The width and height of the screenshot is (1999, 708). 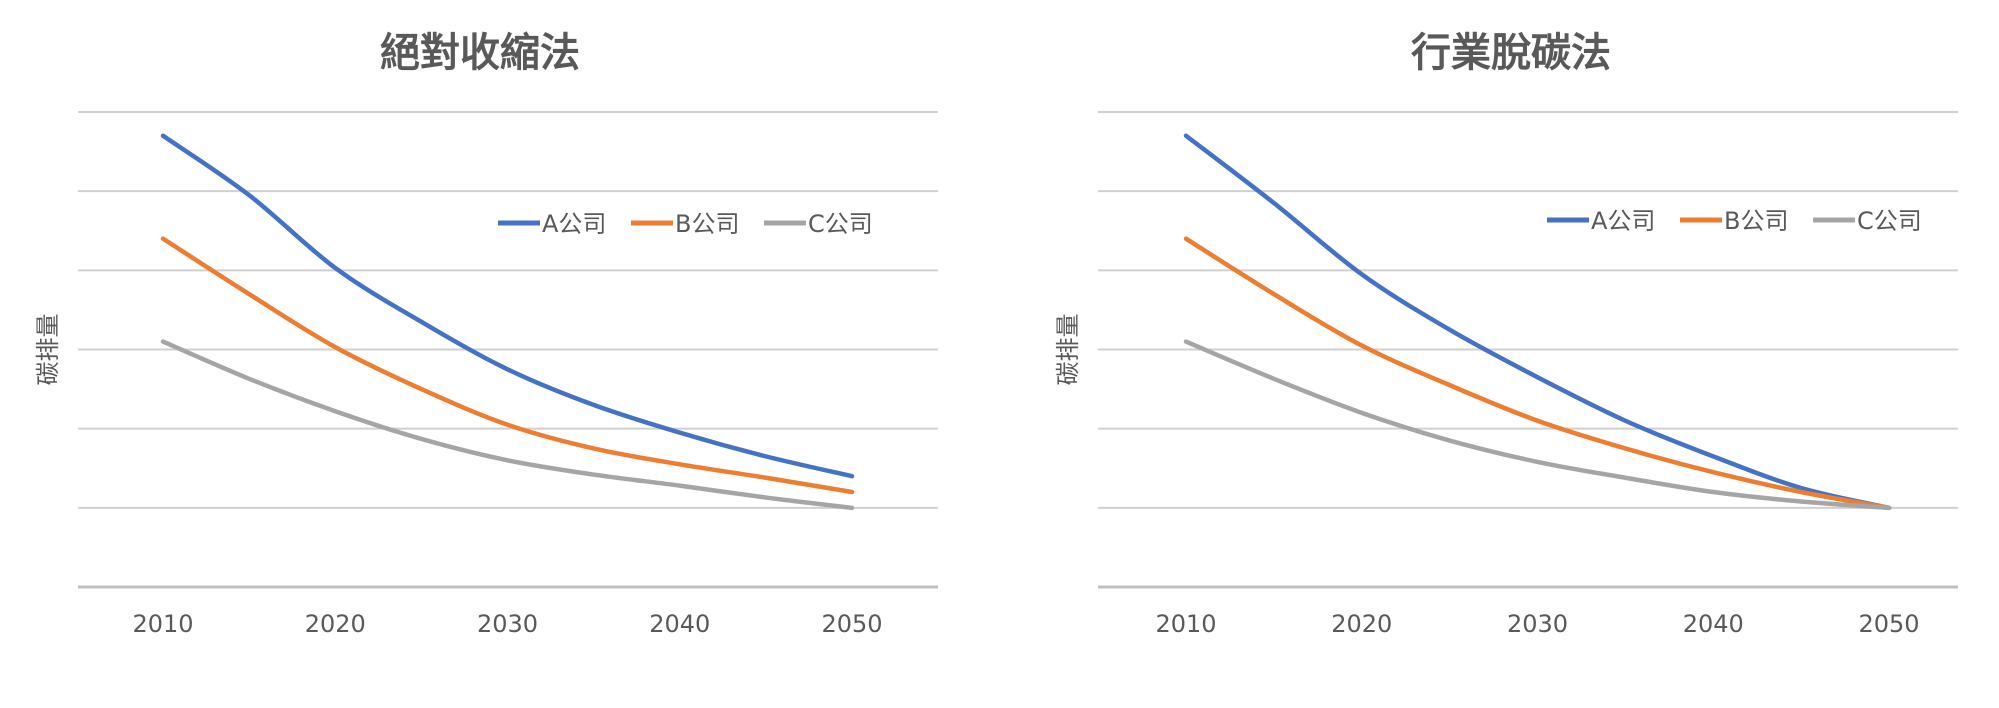 I want to click on chart-title: 行業脫碳法, so click(x=1511, y=53).